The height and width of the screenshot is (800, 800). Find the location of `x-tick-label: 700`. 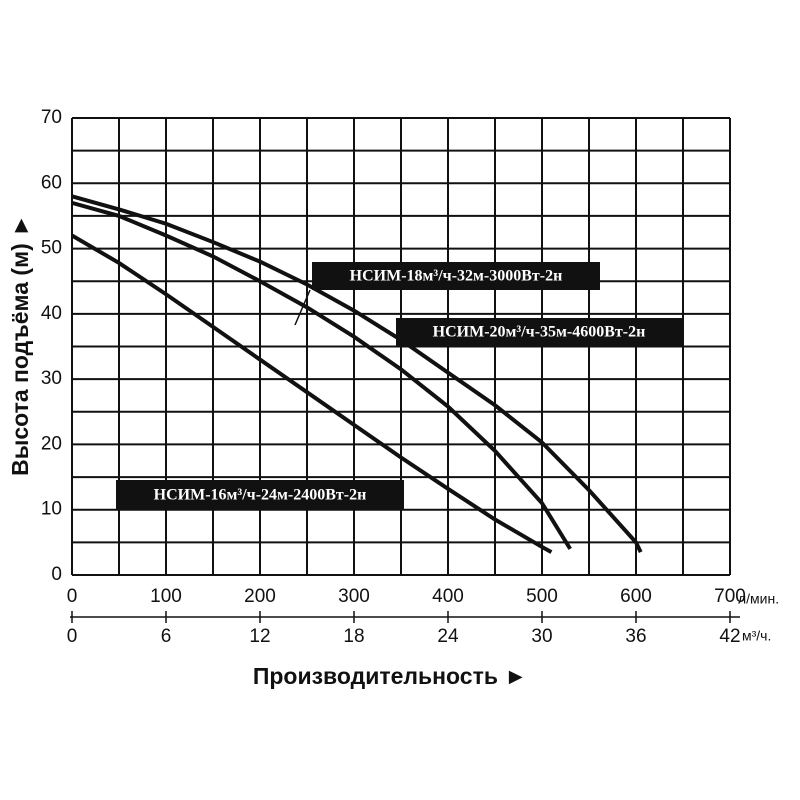

x-tick-label: 700 is located at coordinates (730, 596).